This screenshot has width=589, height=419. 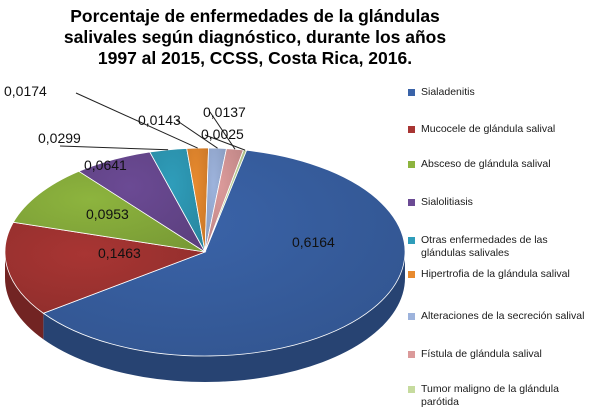 I want to click on legend-item-sialolitiasis: Sialolitiasis, so click(x=497, y=202).